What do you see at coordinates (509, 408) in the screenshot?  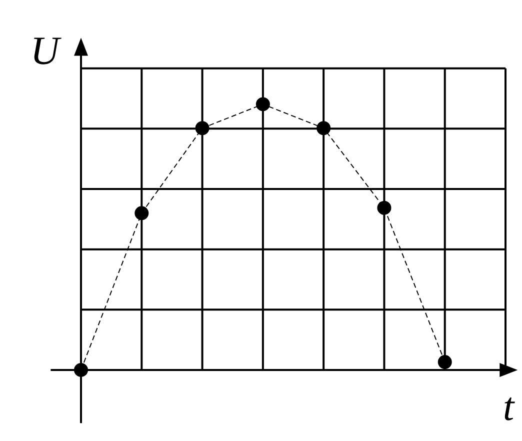 I see `x-axis-title: t` at bounding box center [509, 408].